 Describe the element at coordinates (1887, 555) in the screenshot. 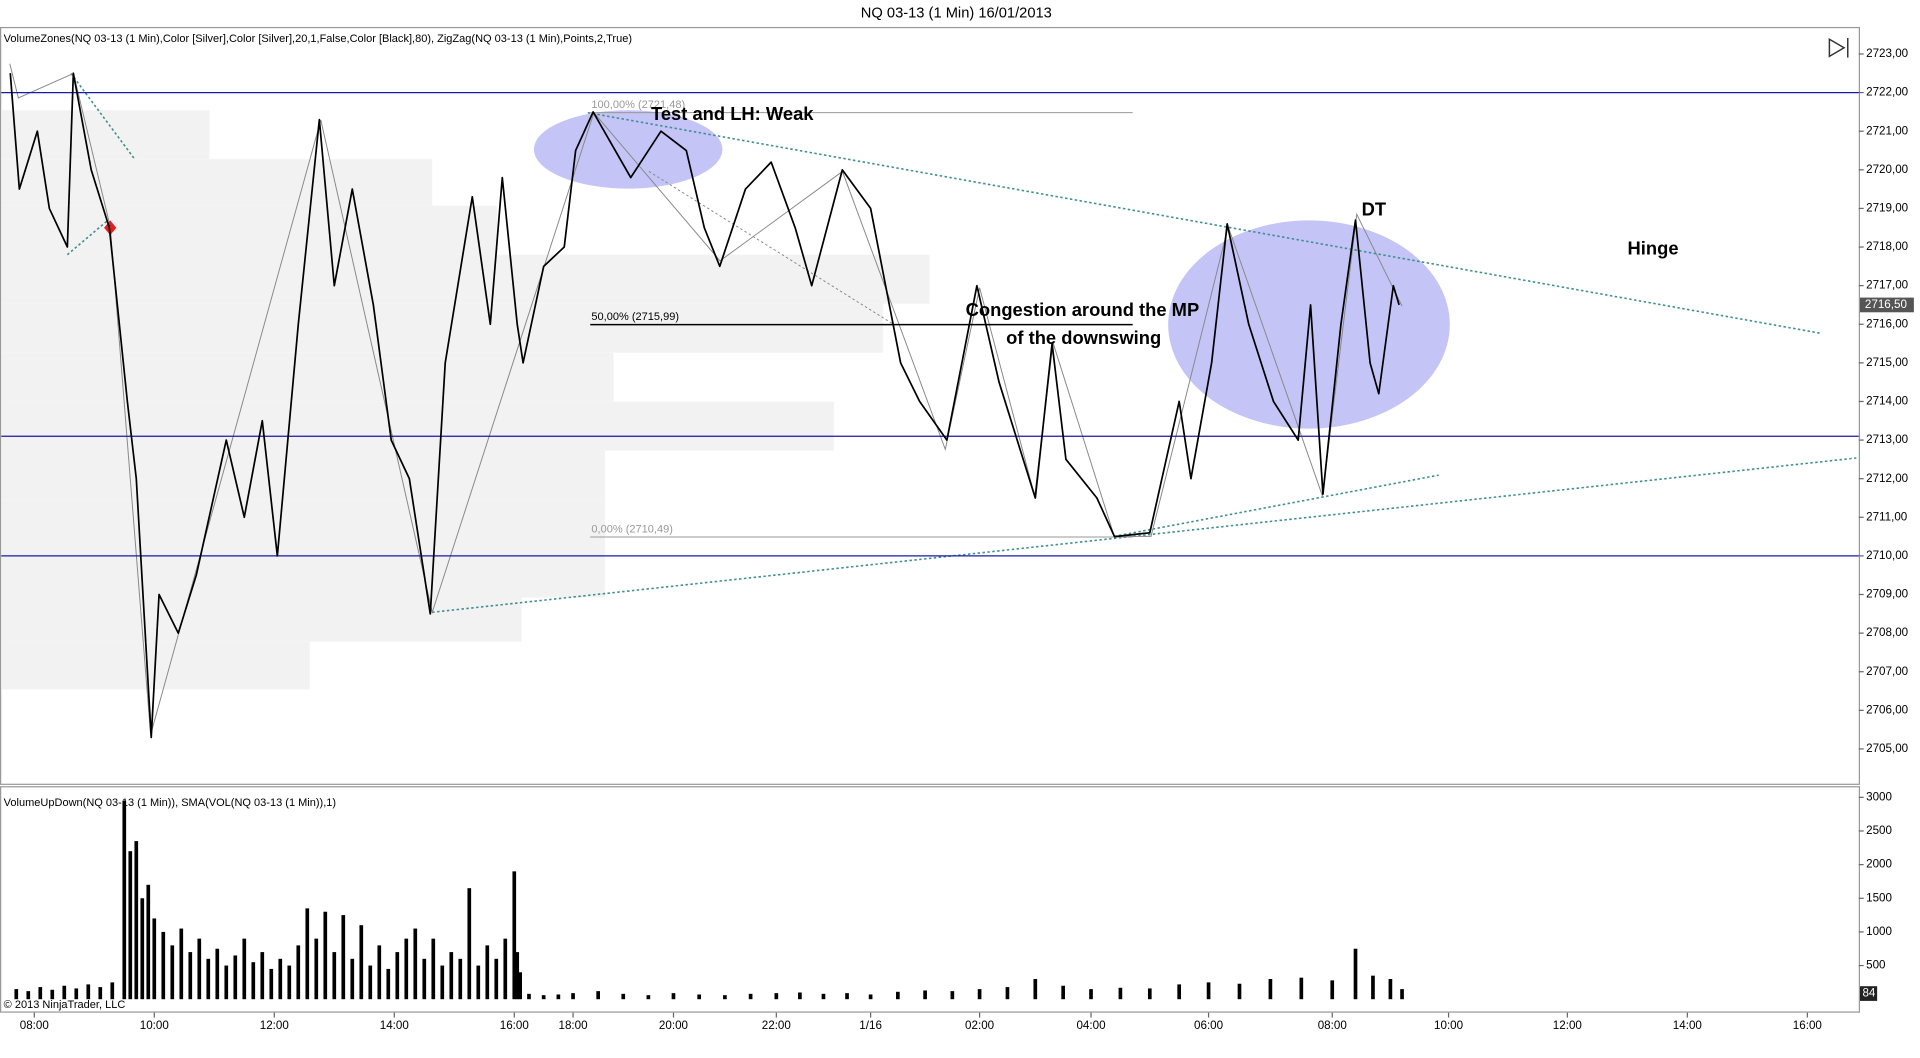

I see `y-tick-label: 2710,00` at that location.